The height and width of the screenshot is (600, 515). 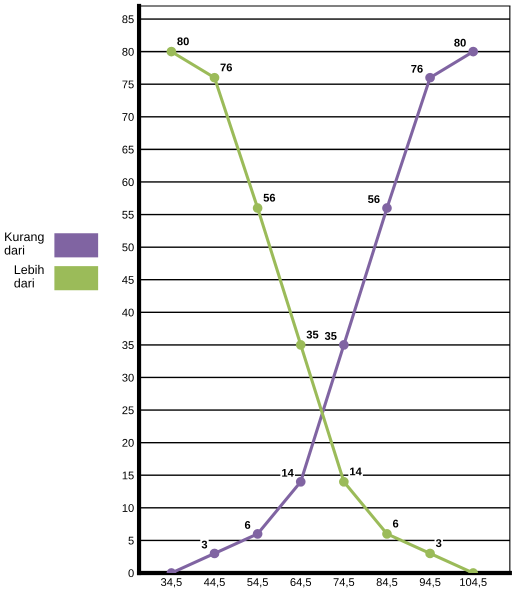 What do you see at coordinates (257, 583) in the screenshot?
I see `x-tick-label: 54,5` at bounding box center [257, 583].